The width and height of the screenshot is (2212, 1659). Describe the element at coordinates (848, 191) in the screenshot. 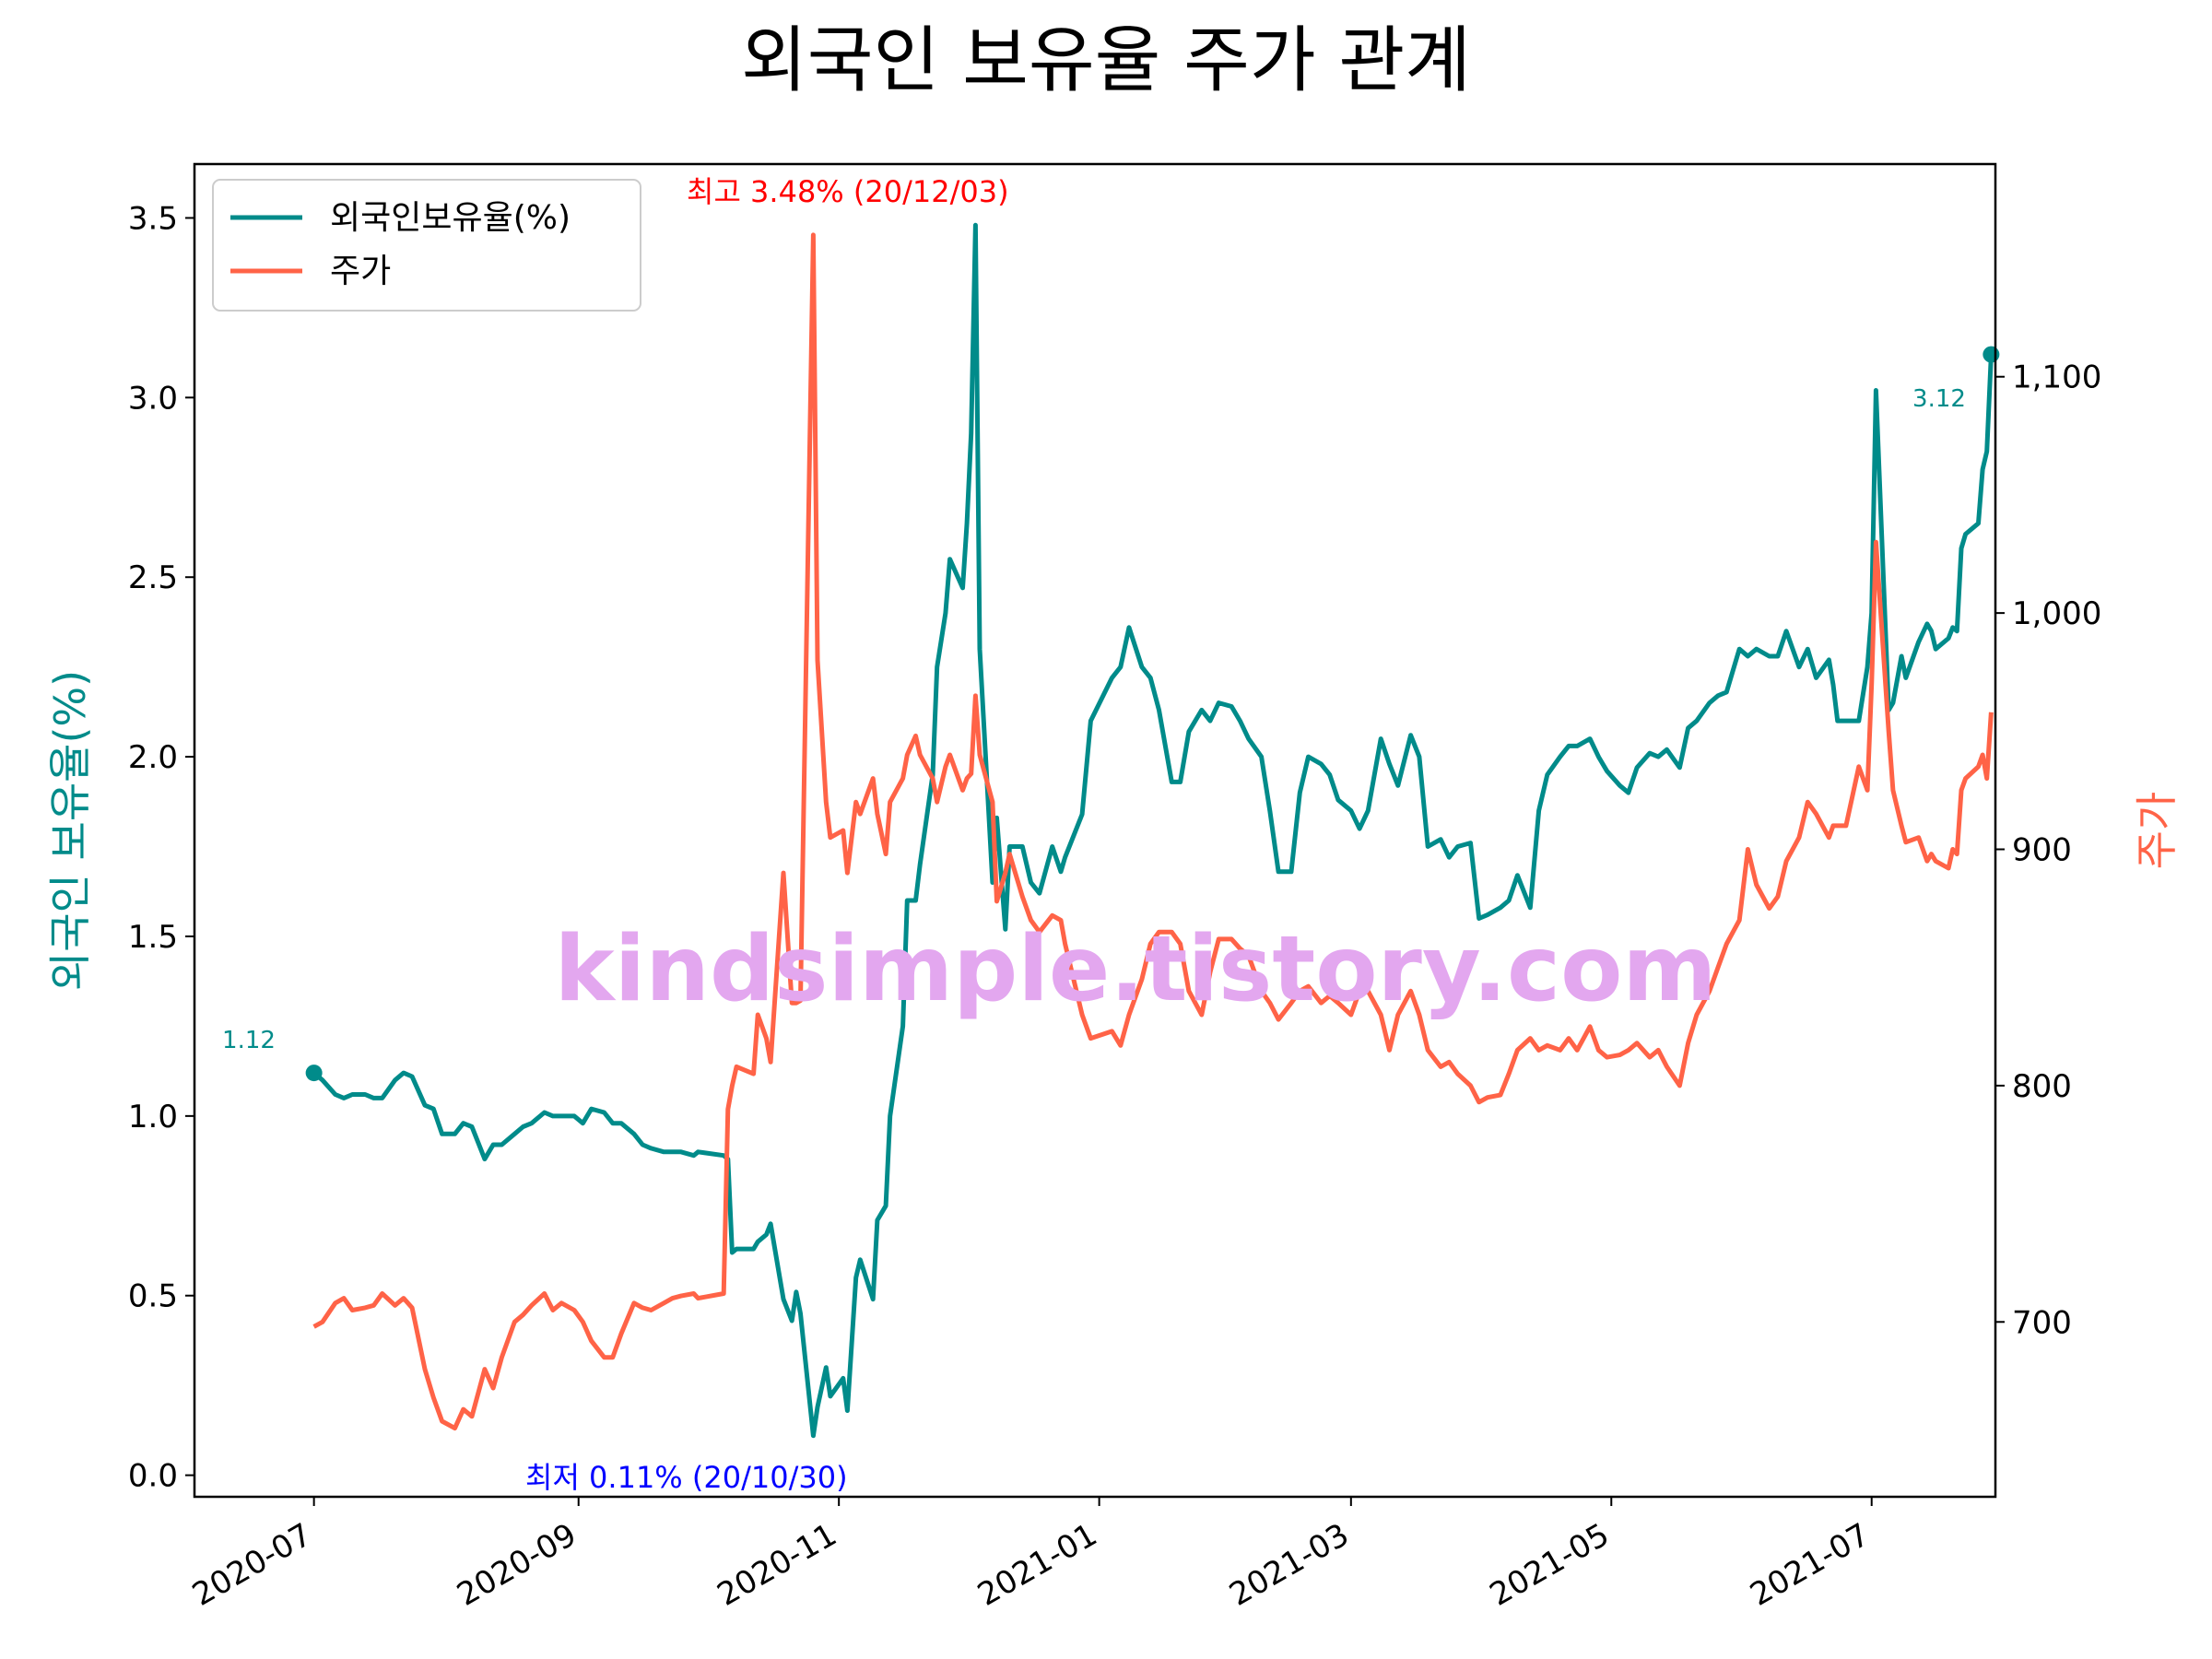

I see `max-annotation: 최고 3.48% (20/12/03)` at that location.